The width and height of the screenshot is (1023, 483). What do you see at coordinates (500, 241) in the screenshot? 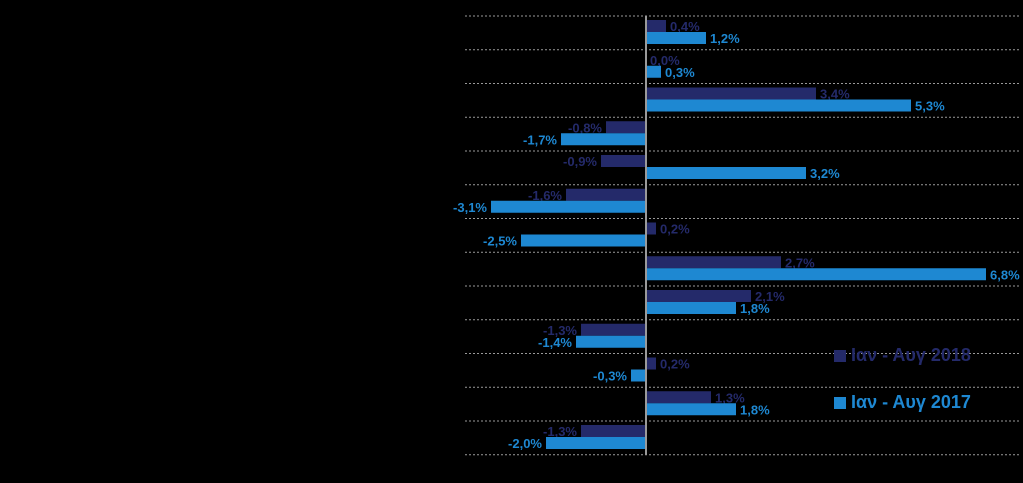
I see `data-label-2017: -2,5%` at bounding box center [500, 241].